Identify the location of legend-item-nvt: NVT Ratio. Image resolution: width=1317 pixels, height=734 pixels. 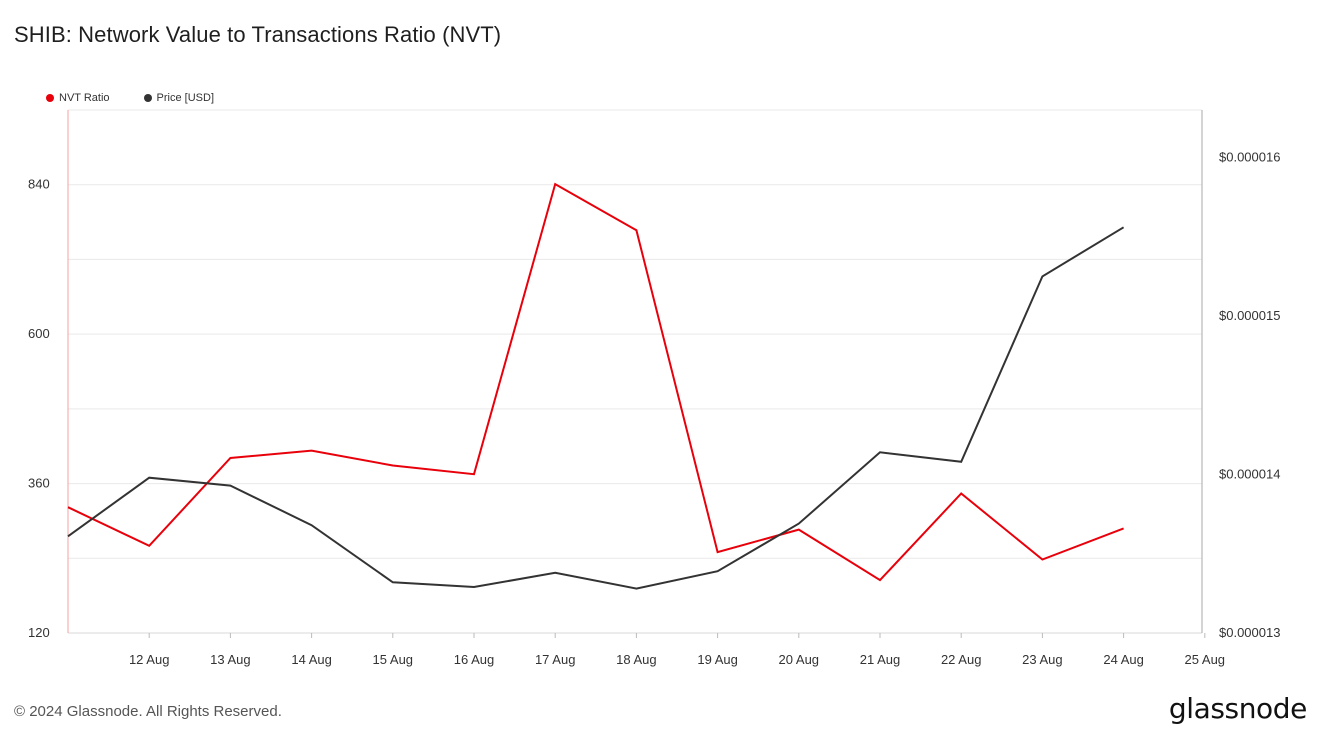
(78, 98).